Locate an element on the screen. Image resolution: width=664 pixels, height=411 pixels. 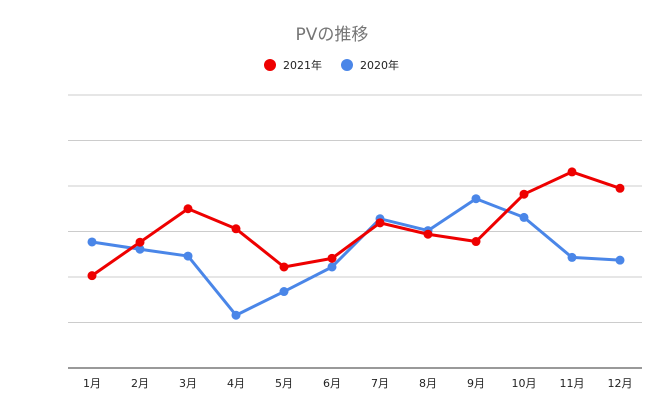
x-tick-label: 7月 is located at coordinates (380, 383).